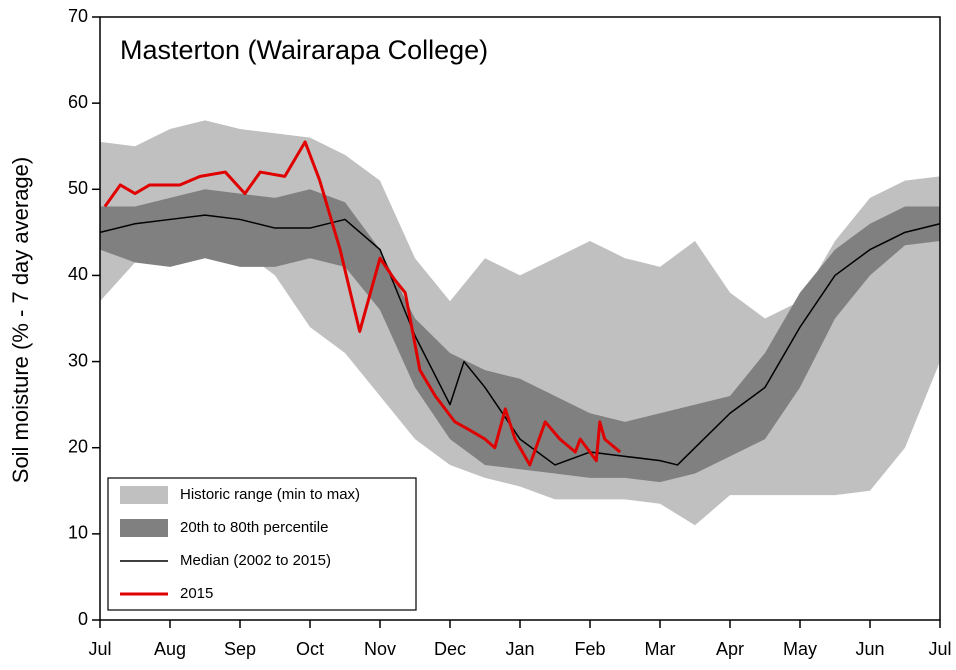  Describe the element at coordinates (20, 320) in the screenshot. I see `y-axis-label: Soil moisture (% - 7 day average)` at that location.